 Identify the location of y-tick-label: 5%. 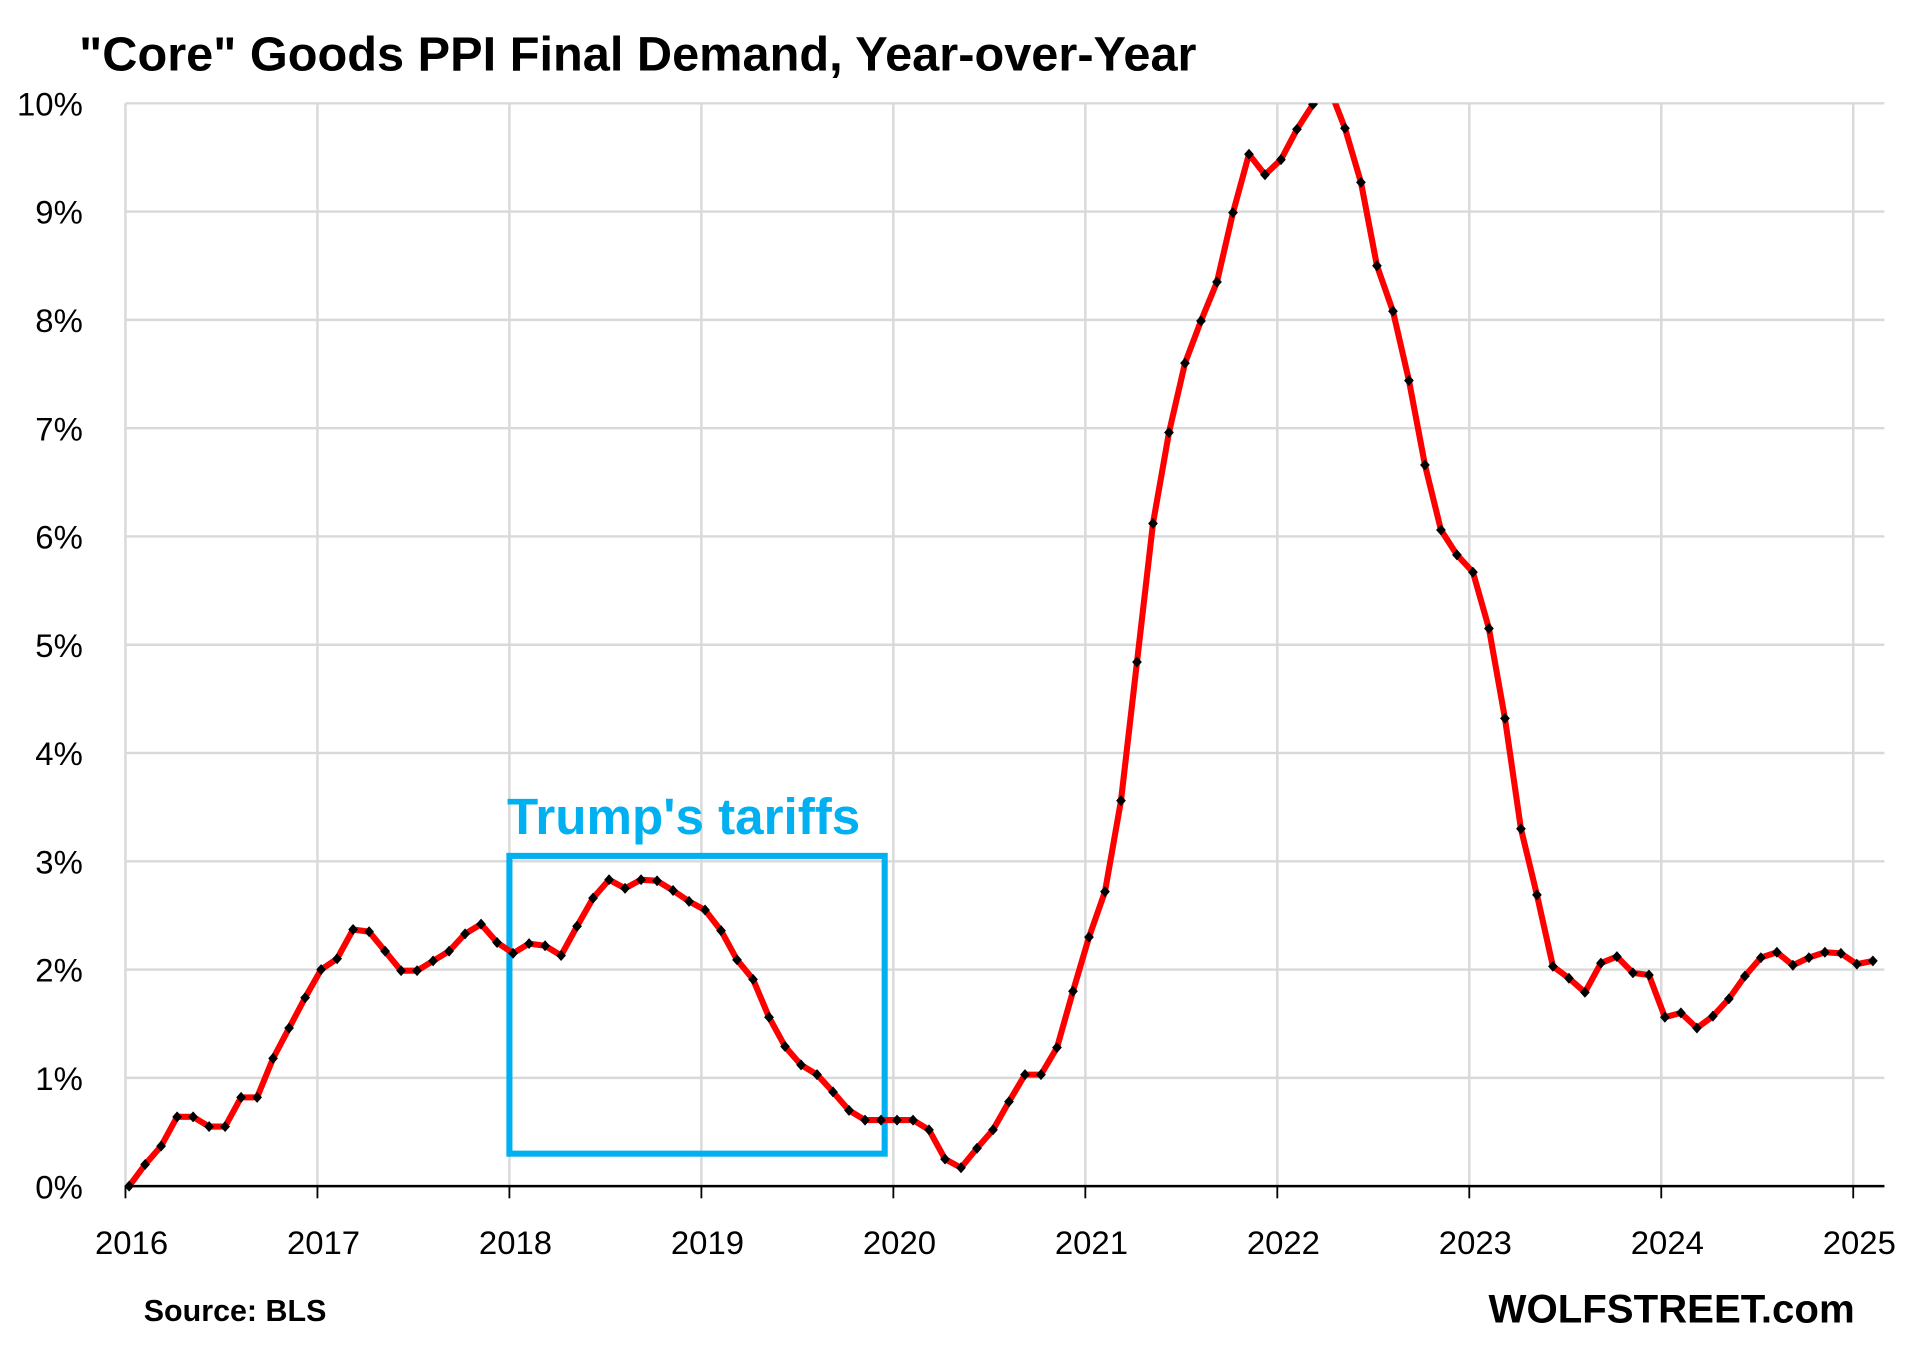
(59, 645).